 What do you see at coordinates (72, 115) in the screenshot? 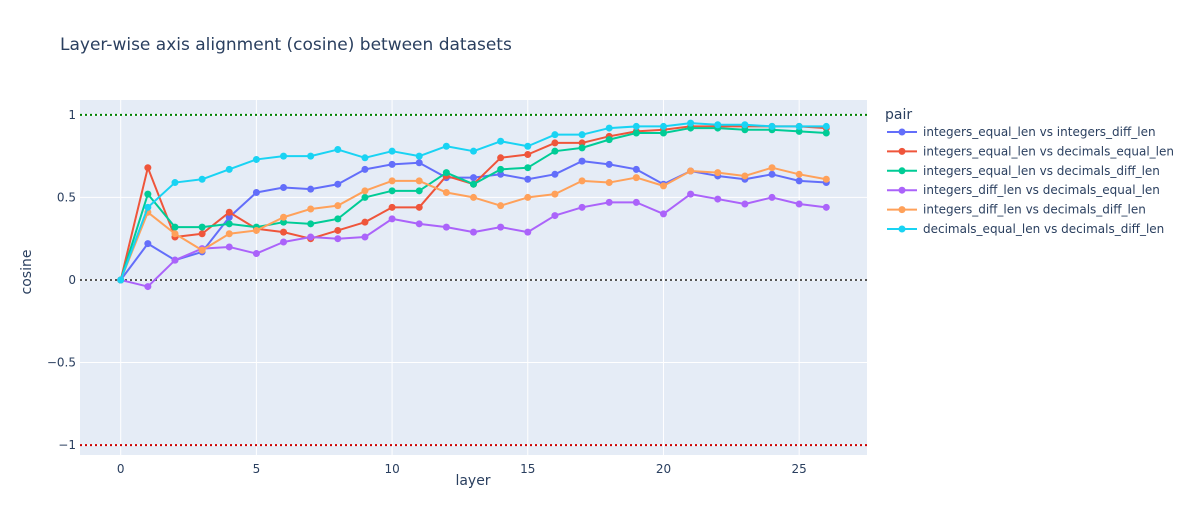
I see `y-tick-label: 1` at bounding box center [72, 115].